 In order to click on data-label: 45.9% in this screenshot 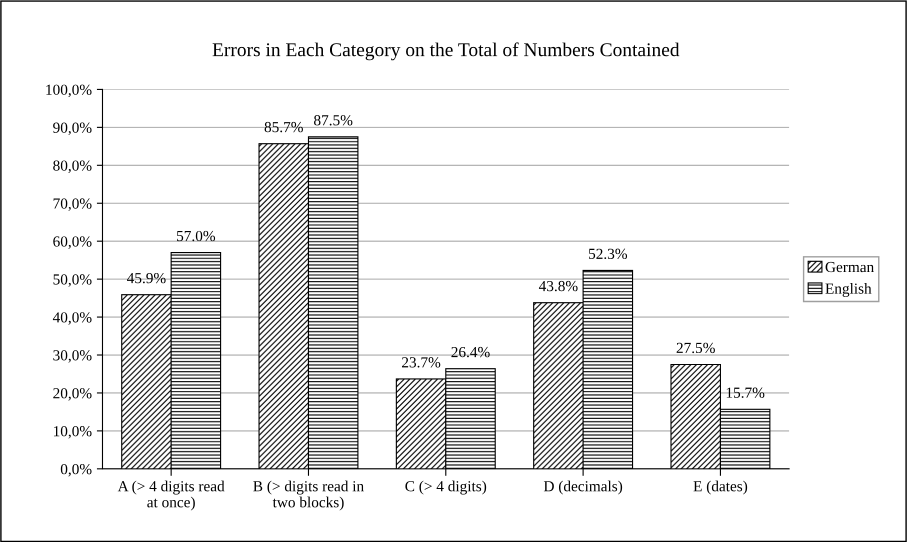, I will do `click(146, 278)`.